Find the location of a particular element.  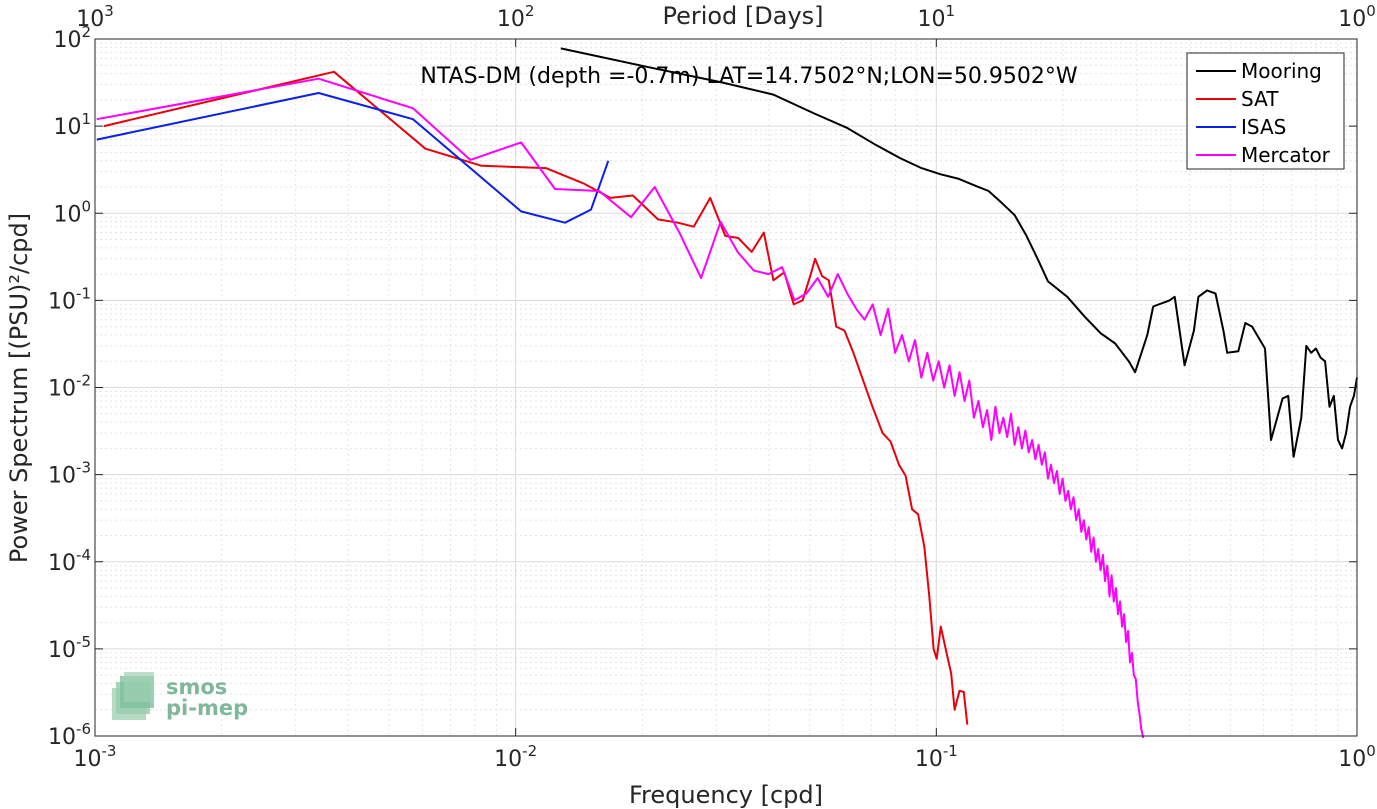

top-tick-label: 10¹ is located at coordinates (937, 17).